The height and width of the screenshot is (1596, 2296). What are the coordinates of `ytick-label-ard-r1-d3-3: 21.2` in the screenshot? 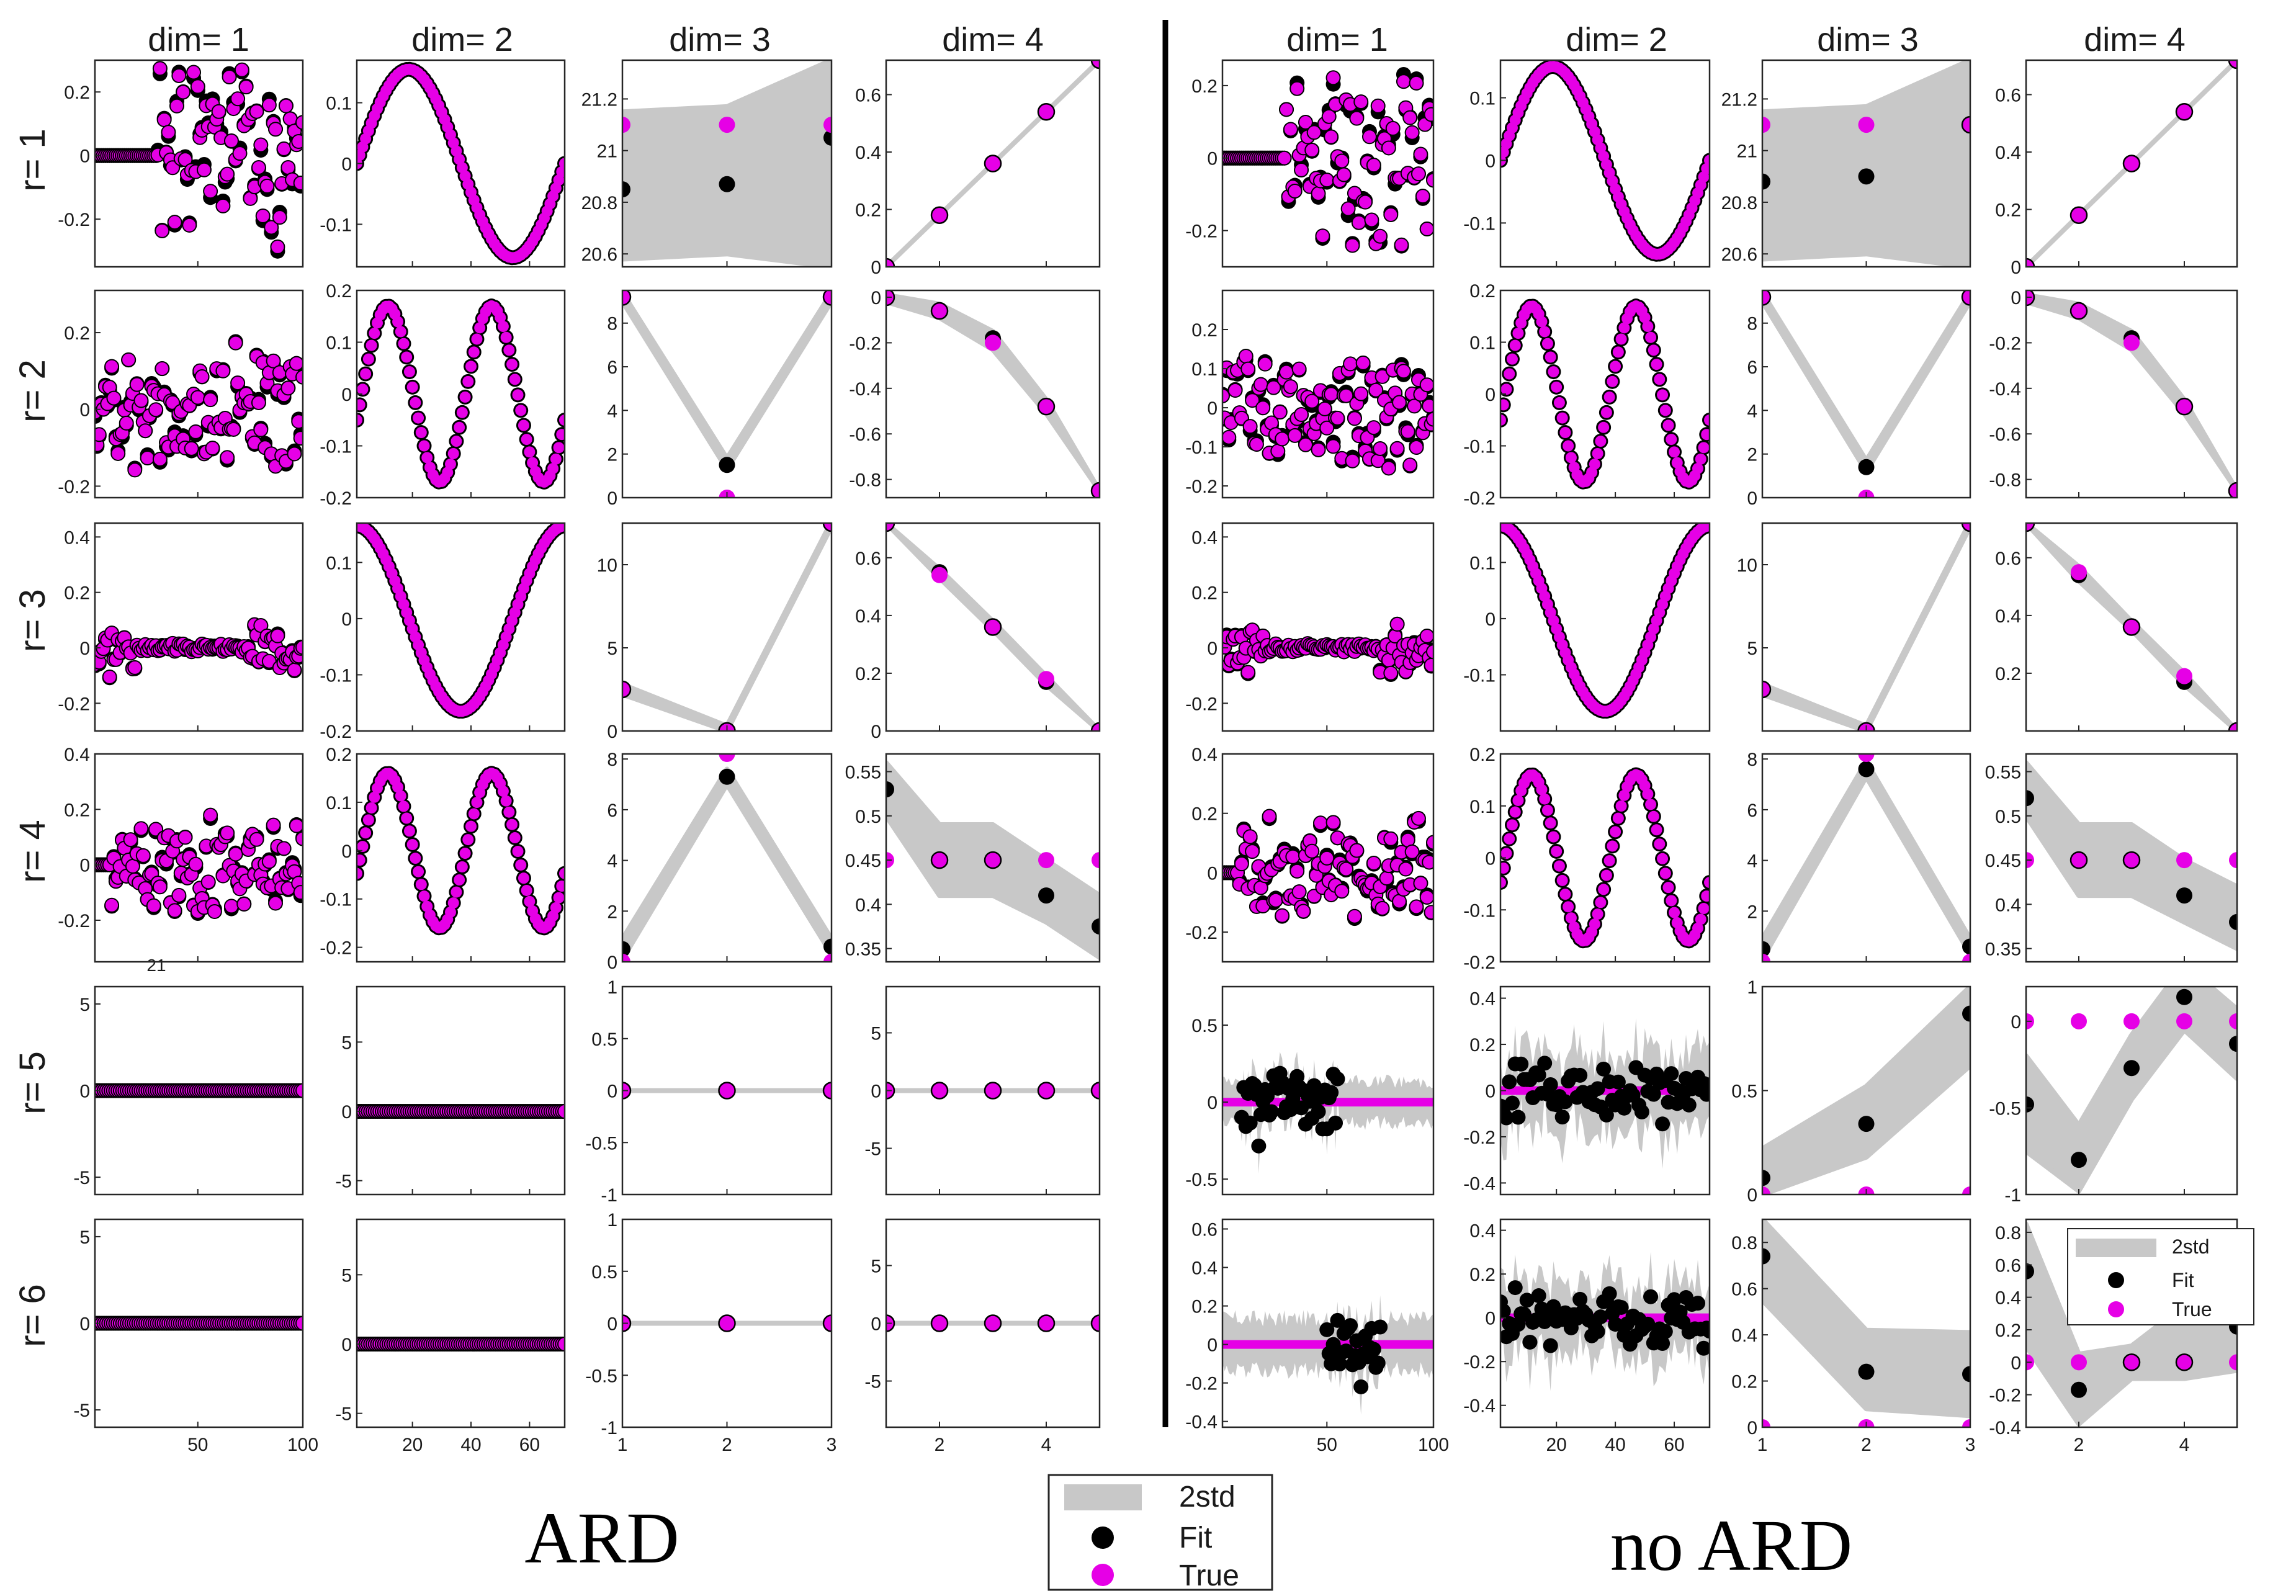 It's located at (599, 99).